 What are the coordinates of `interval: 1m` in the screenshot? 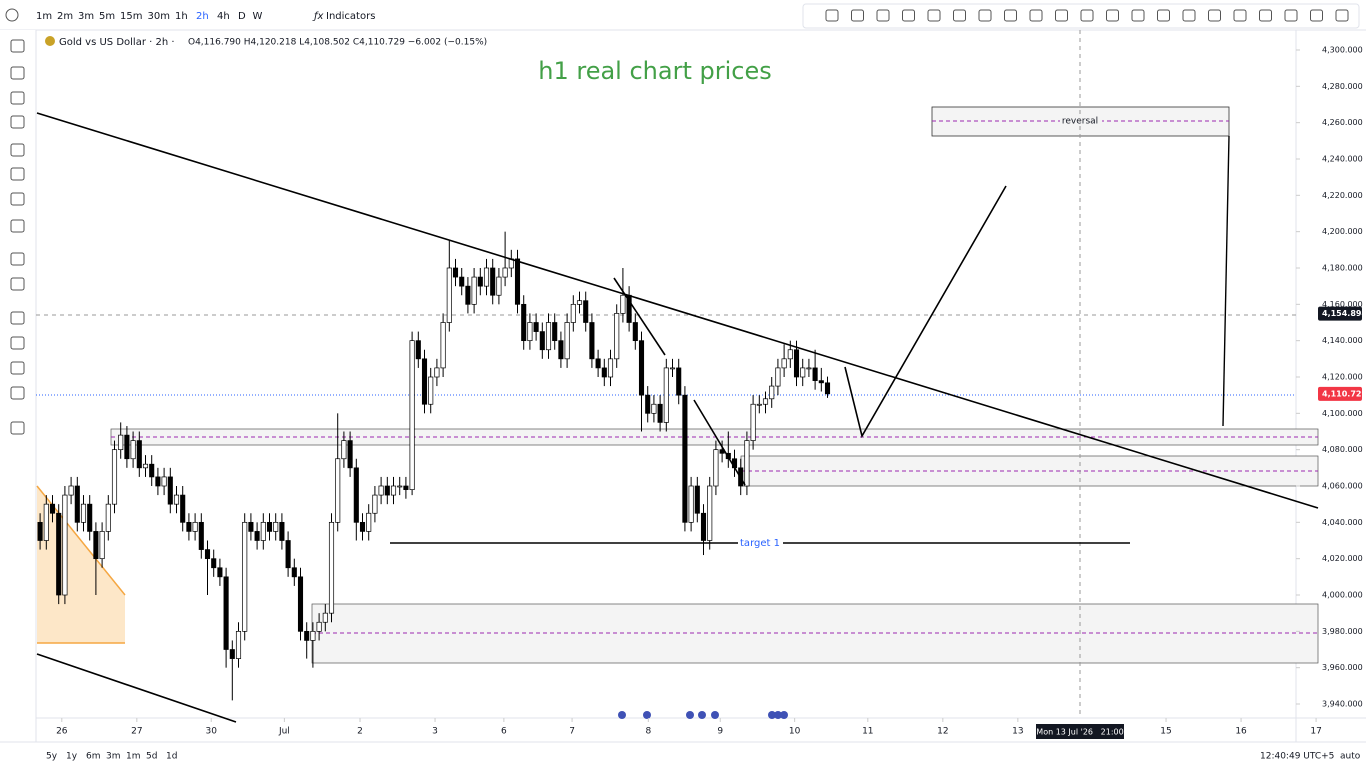 It's located at (44, 16).